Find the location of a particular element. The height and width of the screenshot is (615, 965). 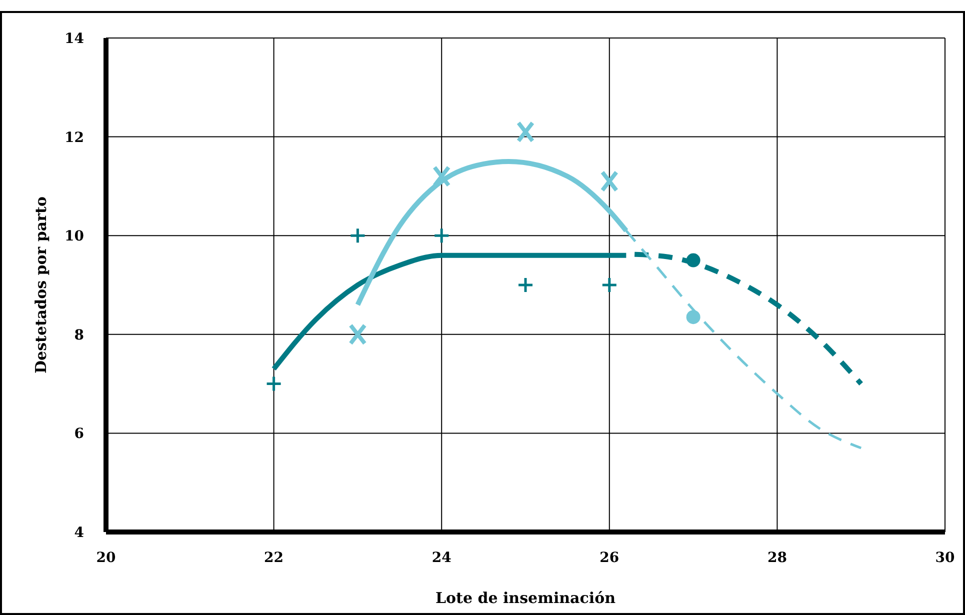

x-tick-label: 26 is located at coordinates (610, 558).